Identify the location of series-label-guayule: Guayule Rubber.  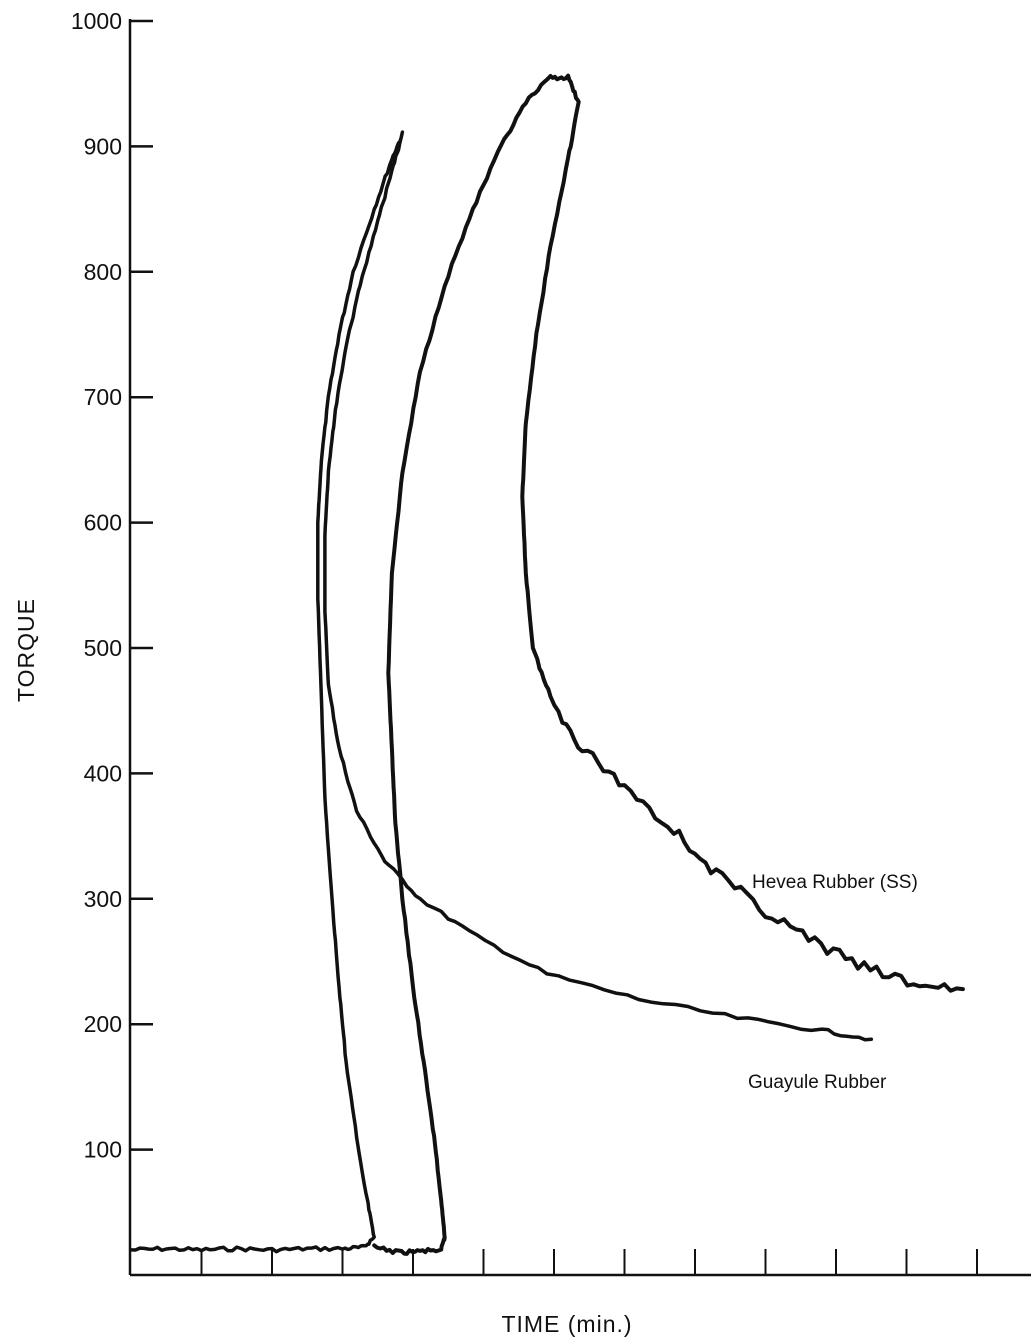
(817, 1082).